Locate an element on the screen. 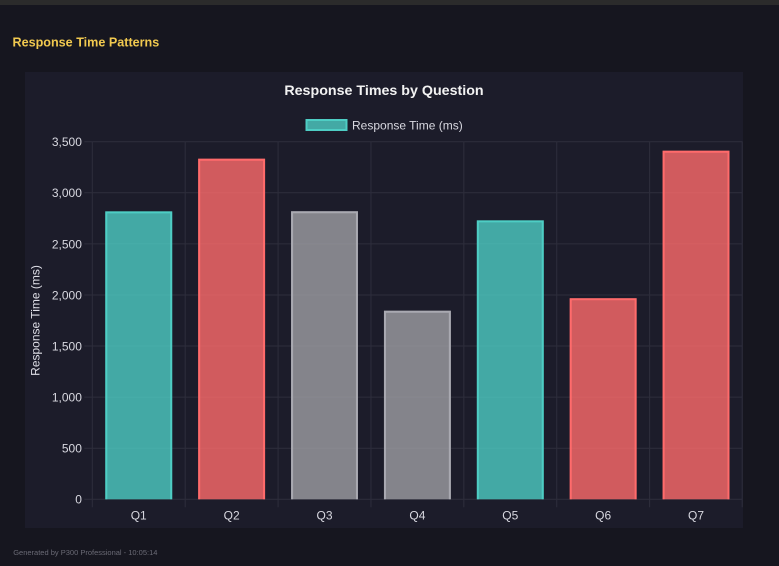 The width and height of the screenshot is (779, 566). svg-text: 3,500 is located at coordinates (67, 142).